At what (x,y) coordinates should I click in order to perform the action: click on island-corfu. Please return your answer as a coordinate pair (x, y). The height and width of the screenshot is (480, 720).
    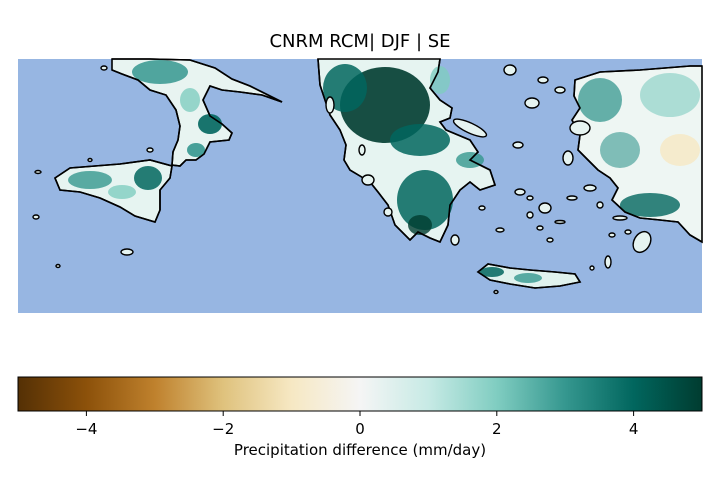
    Looking at the image, I should click on (330, 105).